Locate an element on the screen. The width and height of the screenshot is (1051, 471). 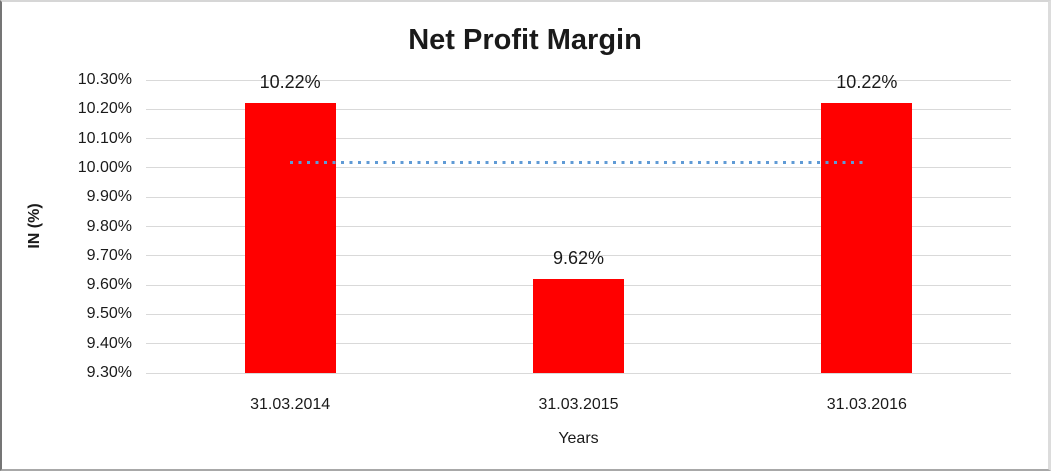
x-axis-category-label: 31.03.2015 is located at coordinates (578, 404).